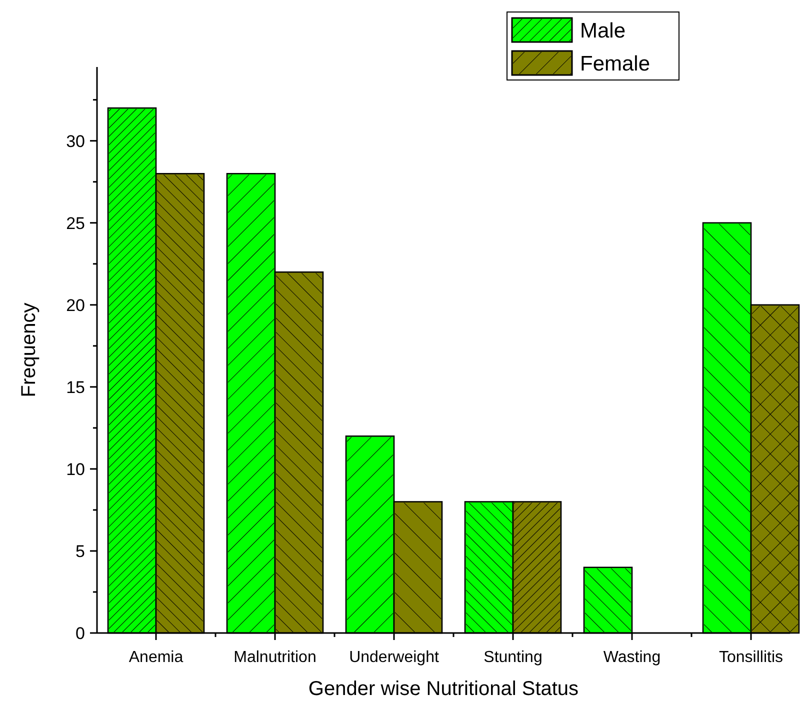 The image size is (802, 710). Describe the element at coordinates (156, 657) in the screenshot. I see `x-tick-label: Anemia` at that location.